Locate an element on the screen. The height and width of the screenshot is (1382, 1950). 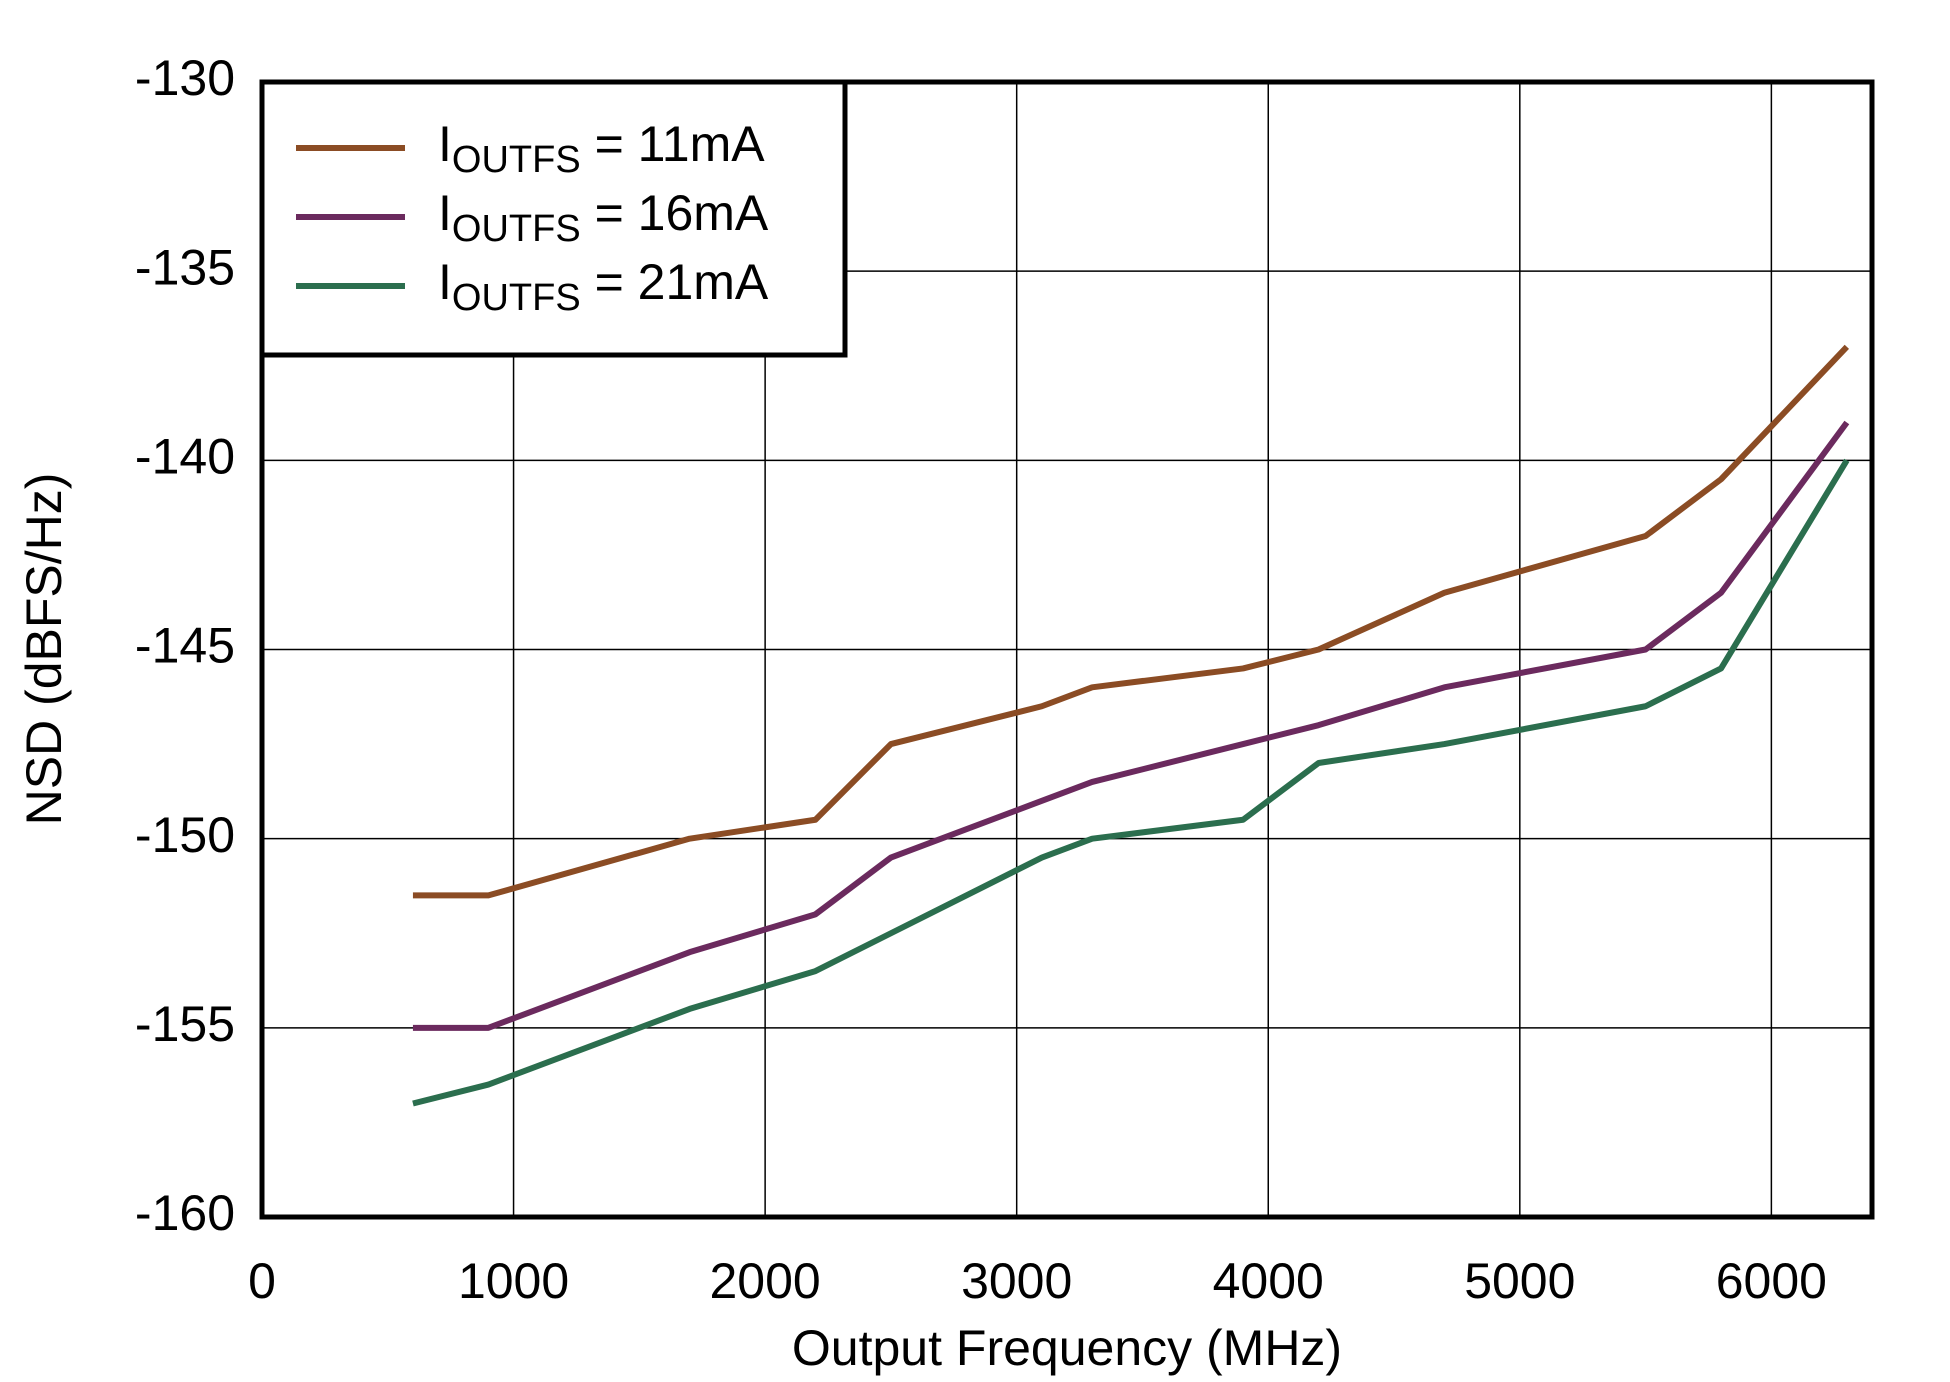
y-axis-title: NSD (dBFS/Hz) is located at coordinates (44, 649).